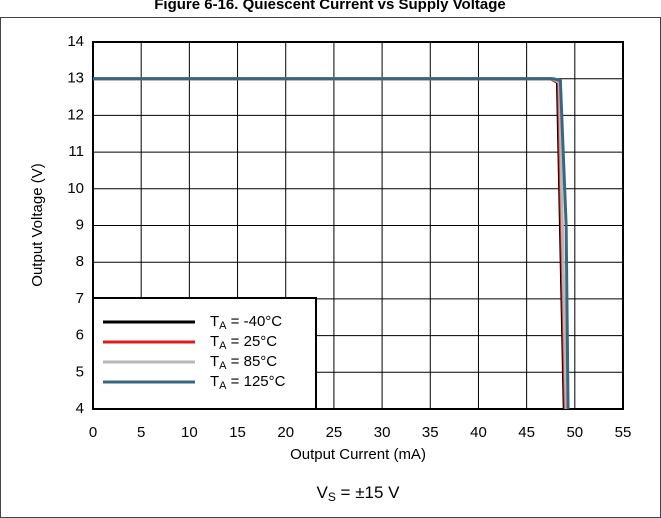  What do you see at coordinates (478, 432) in the screenshot?
I see `x-tick-label: 40` at bounding box center [478, 432].